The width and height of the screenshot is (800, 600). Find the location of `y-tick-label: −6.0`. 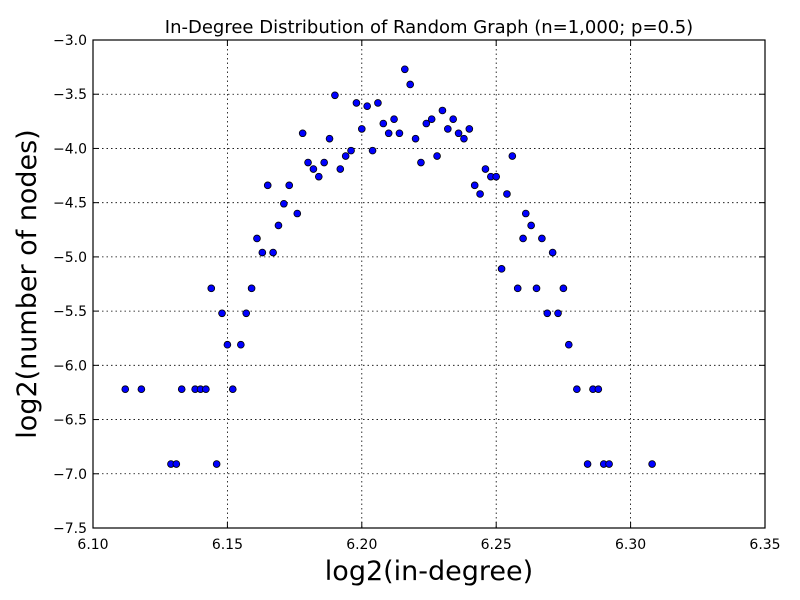

y-tick-label: −6.0 is located at coordinates (70, 366).